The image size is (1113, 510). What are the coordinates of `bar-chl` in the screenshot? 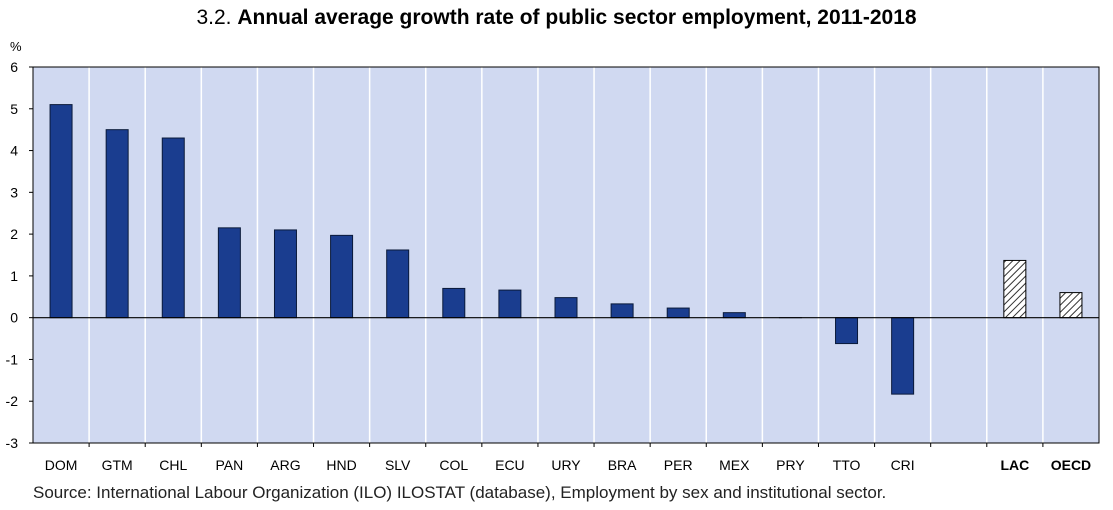 It's located at (173, 228).